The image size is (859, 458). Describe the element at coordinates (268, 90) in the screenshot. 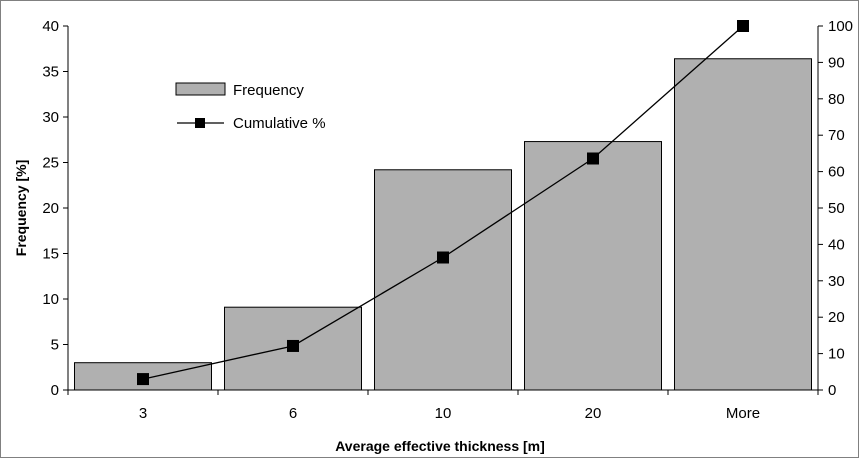

I see `legend-label-frequency: Frequency` at that location.